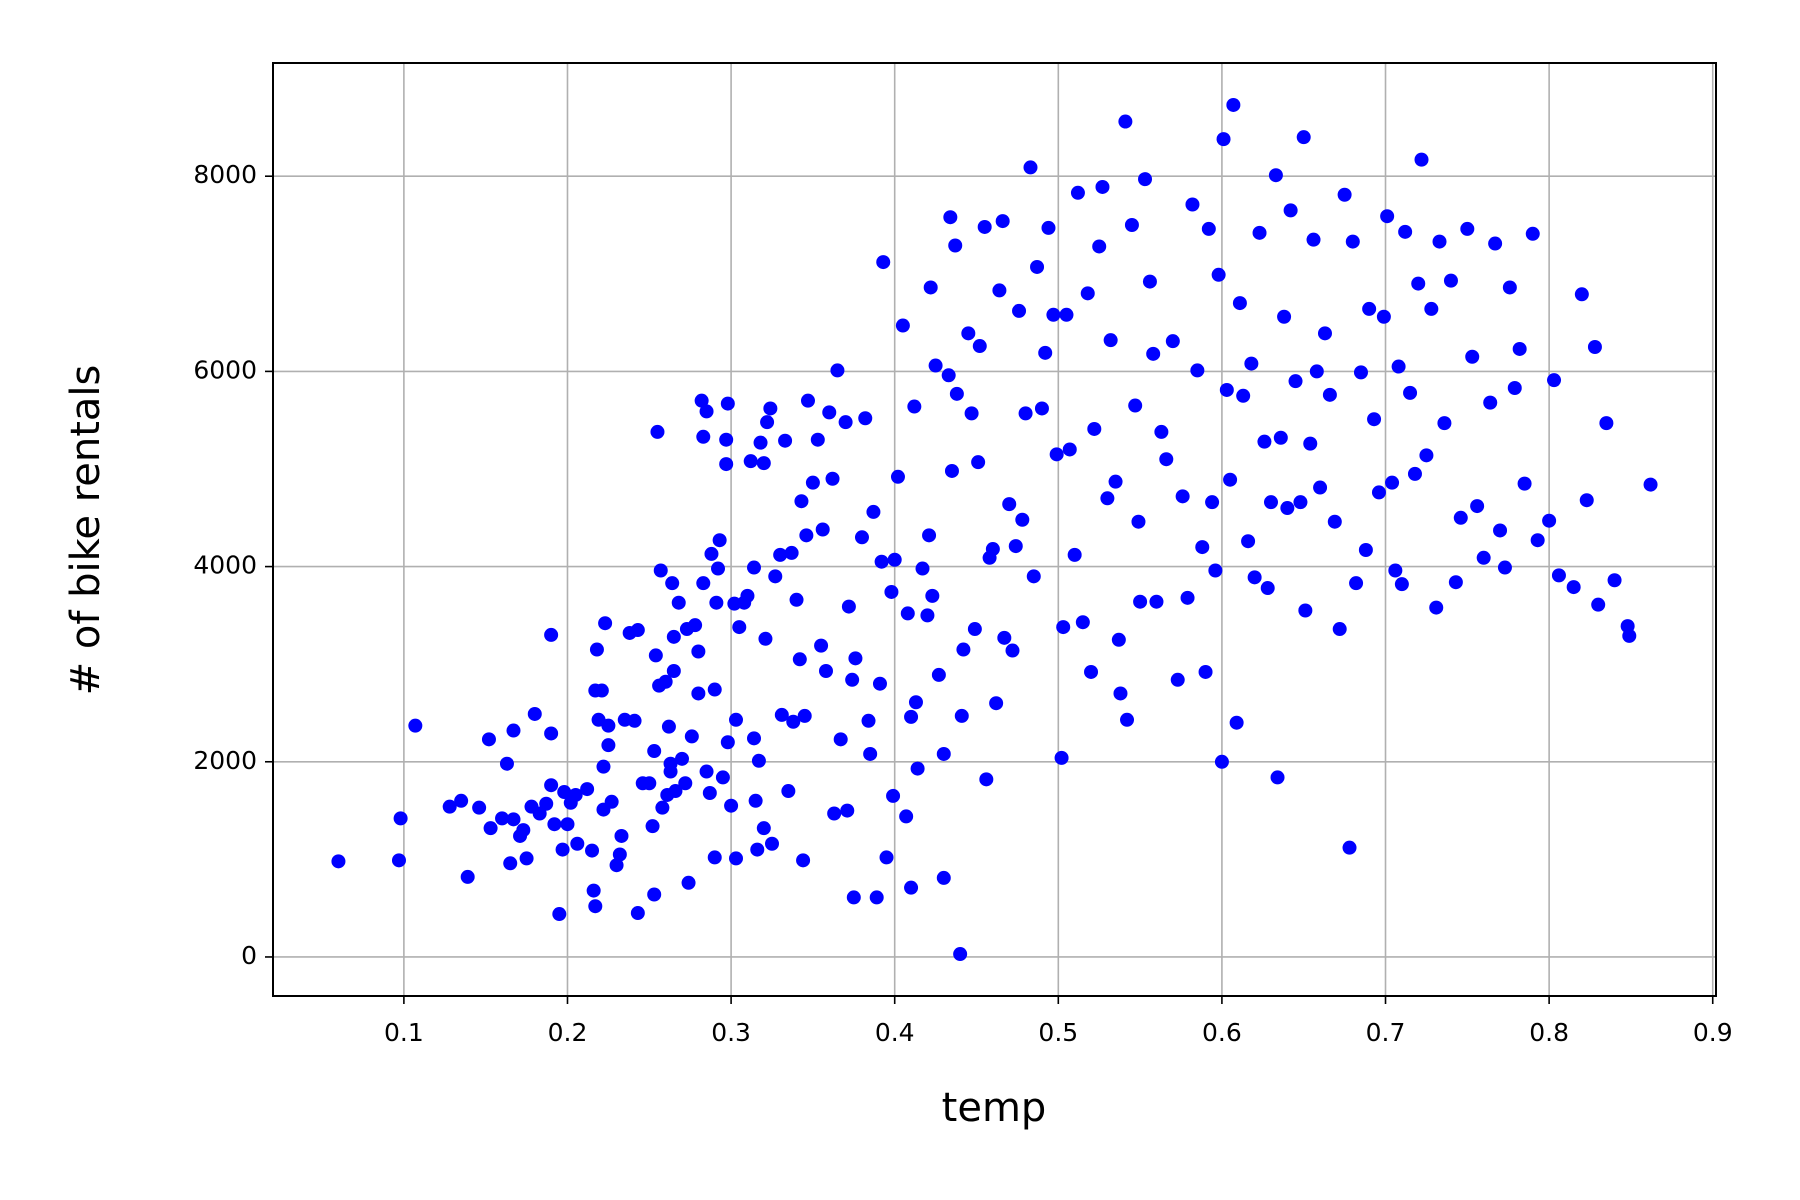  What do you see at coordinates (1549, 1032) in the screenshot?
I see `x-tick-label: 0.8` at bounding box center [1549, 1032].